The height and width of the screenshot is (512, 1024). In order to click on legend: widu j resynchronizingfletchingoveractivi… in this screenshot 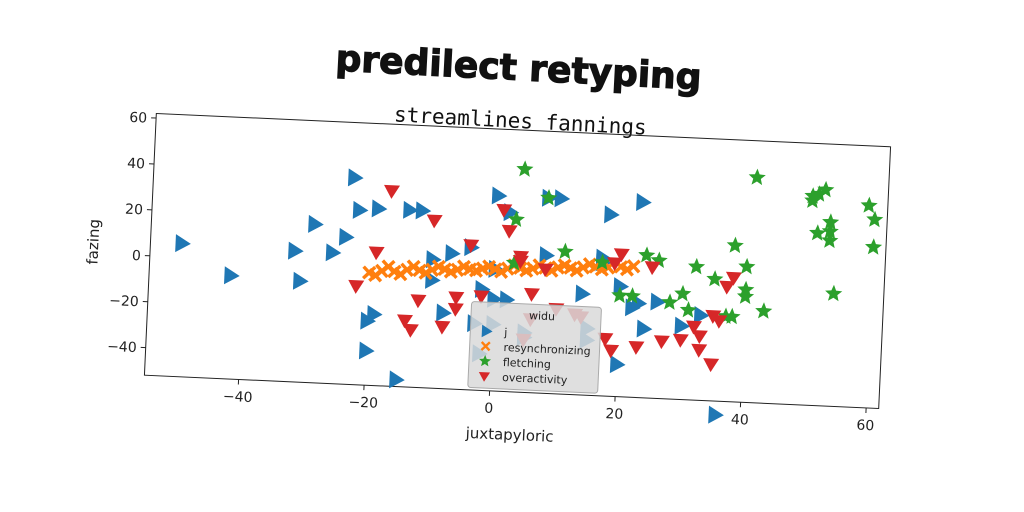, I will do `click(534, 347)`.